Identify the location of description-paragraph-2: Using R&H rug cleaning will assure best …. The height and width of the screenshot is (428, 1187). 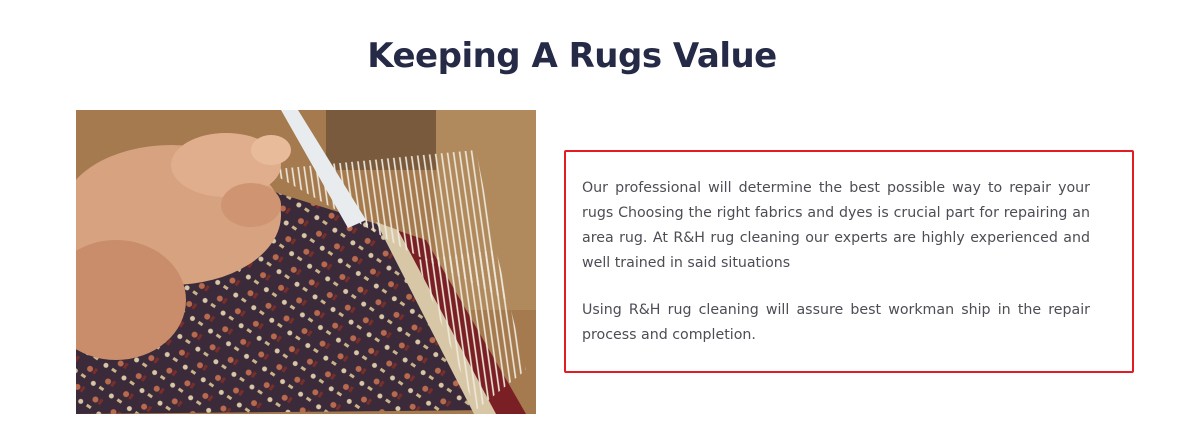
(836, 322).